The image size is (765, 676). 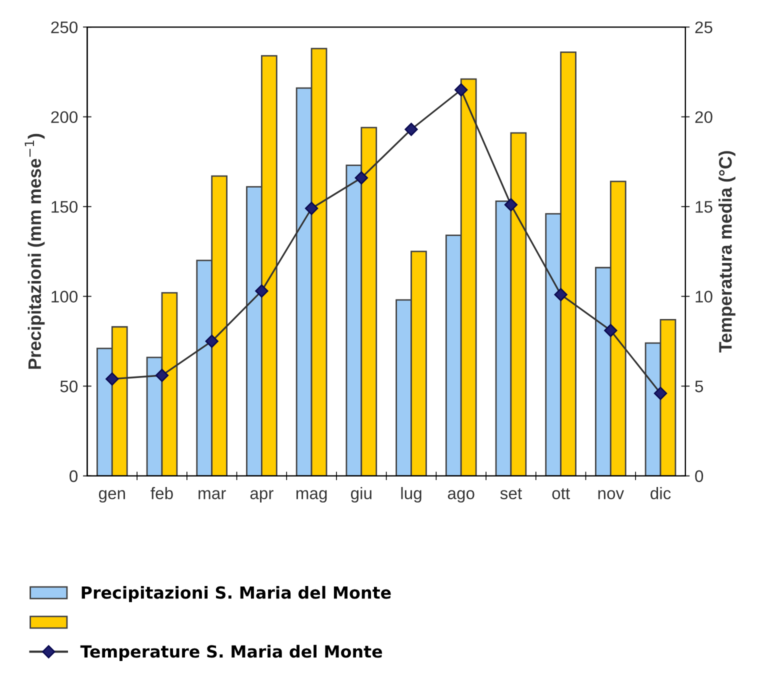 I want to click on legend-label: Temperature S. Maria del Monte, so click(x=231, y=652).